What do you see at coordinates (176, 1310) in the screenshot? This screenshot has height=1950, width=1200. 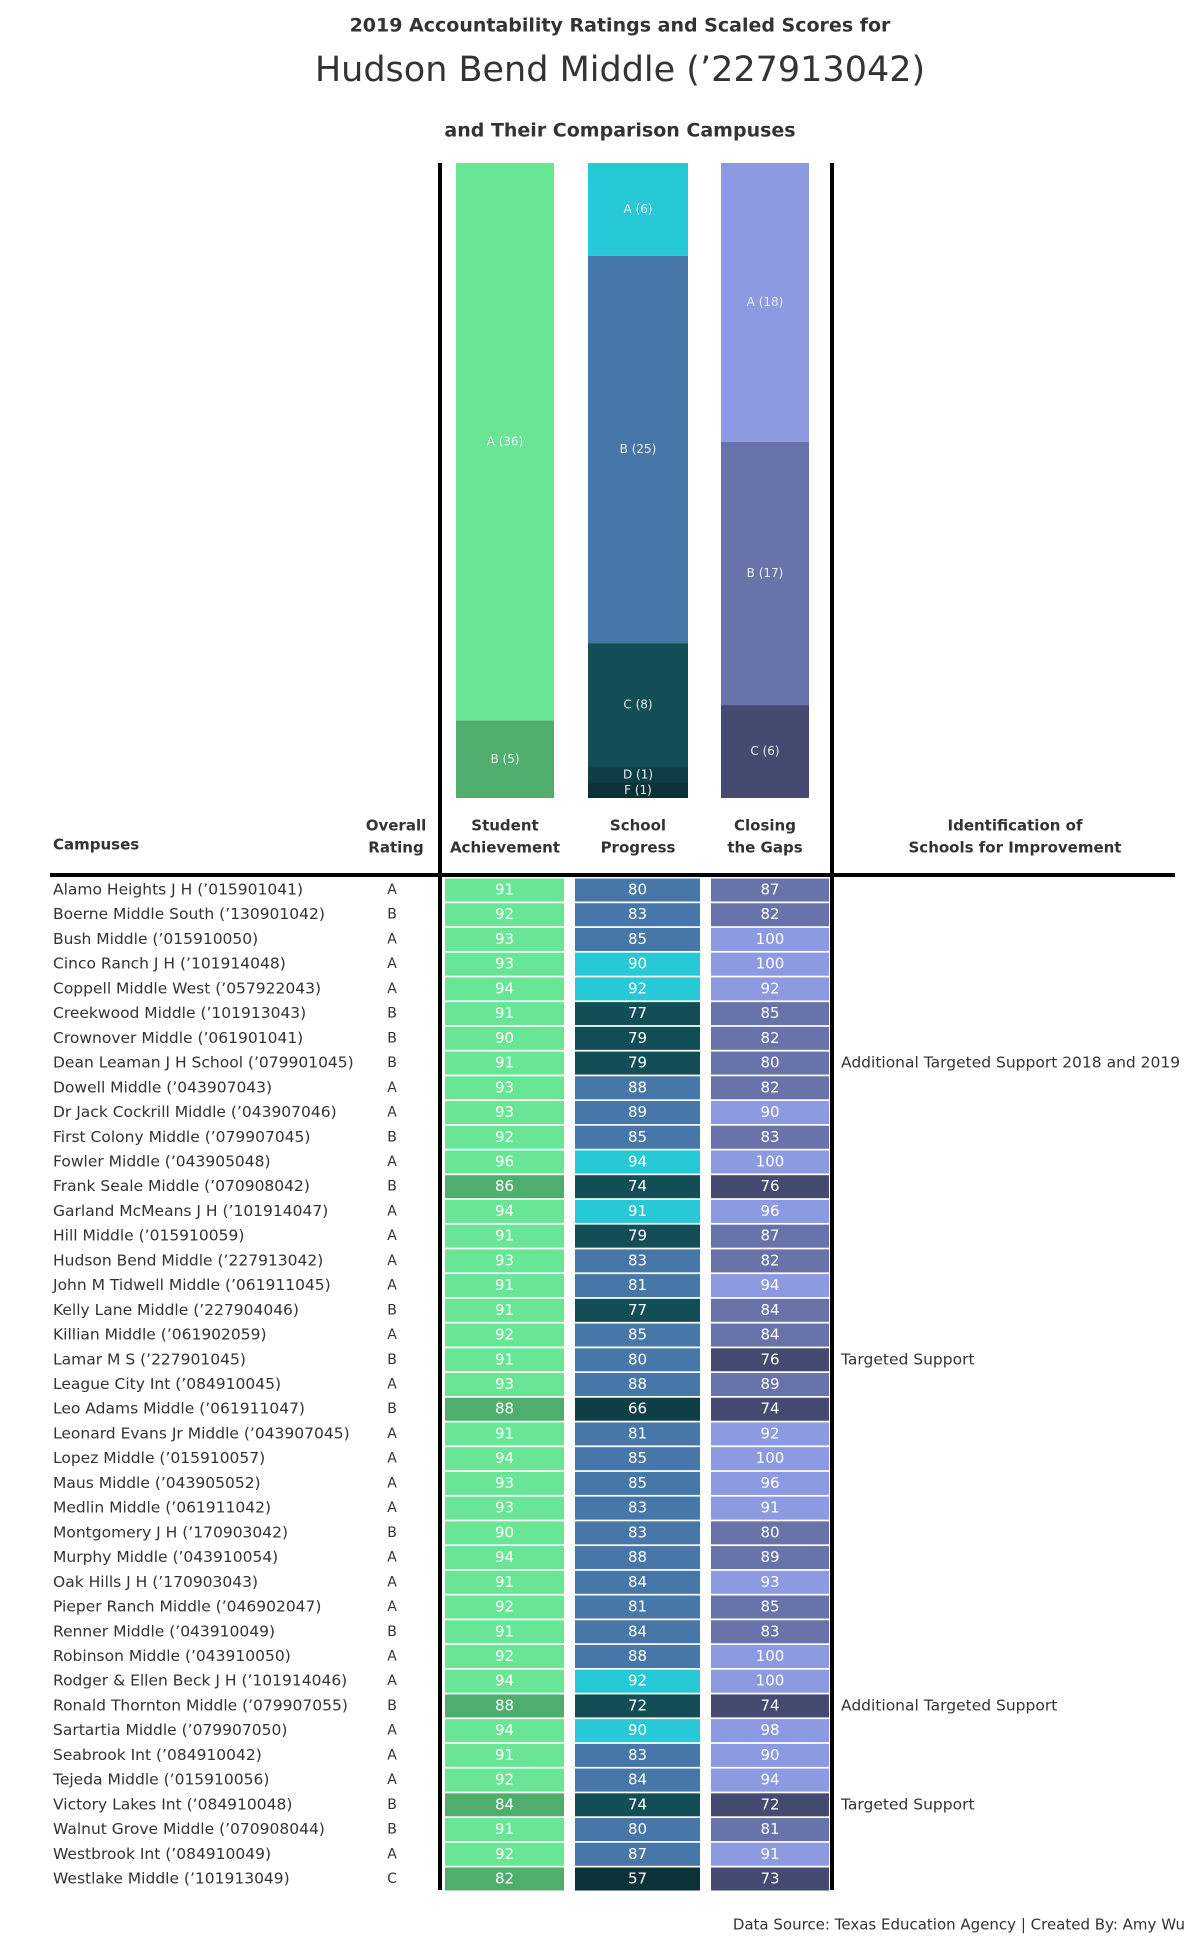 I see `campus-name: Kelly Lane Middle (’227904046)` at bounding box center [176, 1310].